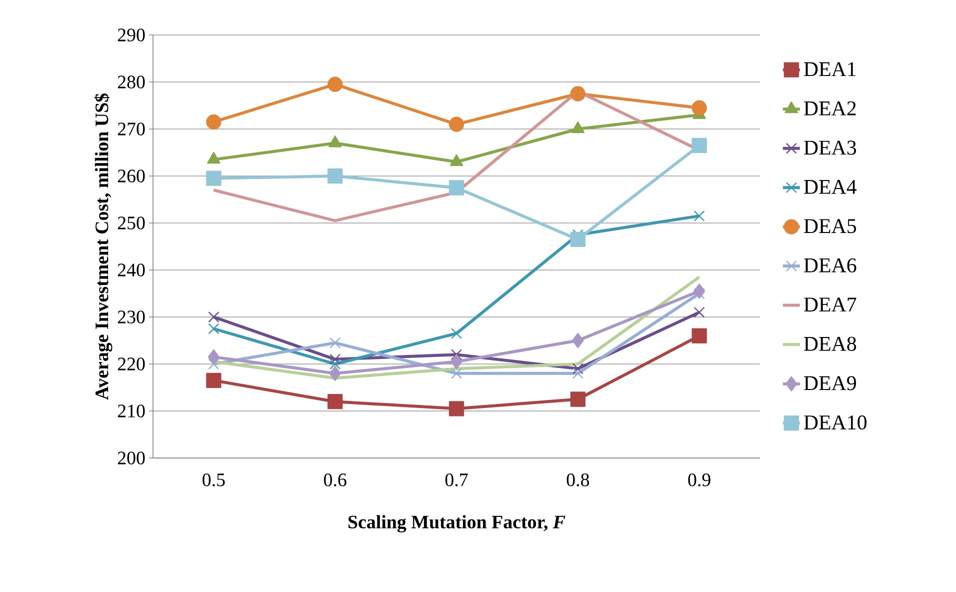  Describe the element at coordinates (830, 265) in the screenshot. I see `legend-label: DEA6` at that location.